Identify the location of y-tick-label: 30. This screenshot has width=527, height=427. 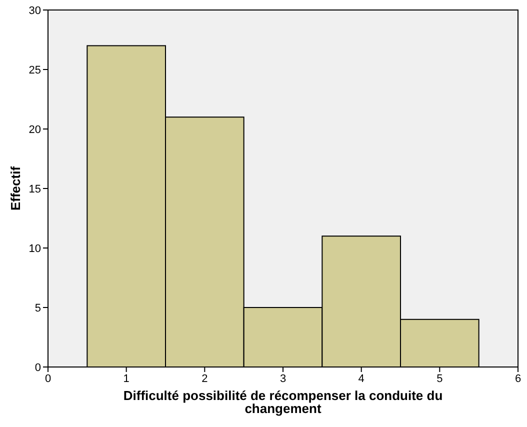
(34, 11).